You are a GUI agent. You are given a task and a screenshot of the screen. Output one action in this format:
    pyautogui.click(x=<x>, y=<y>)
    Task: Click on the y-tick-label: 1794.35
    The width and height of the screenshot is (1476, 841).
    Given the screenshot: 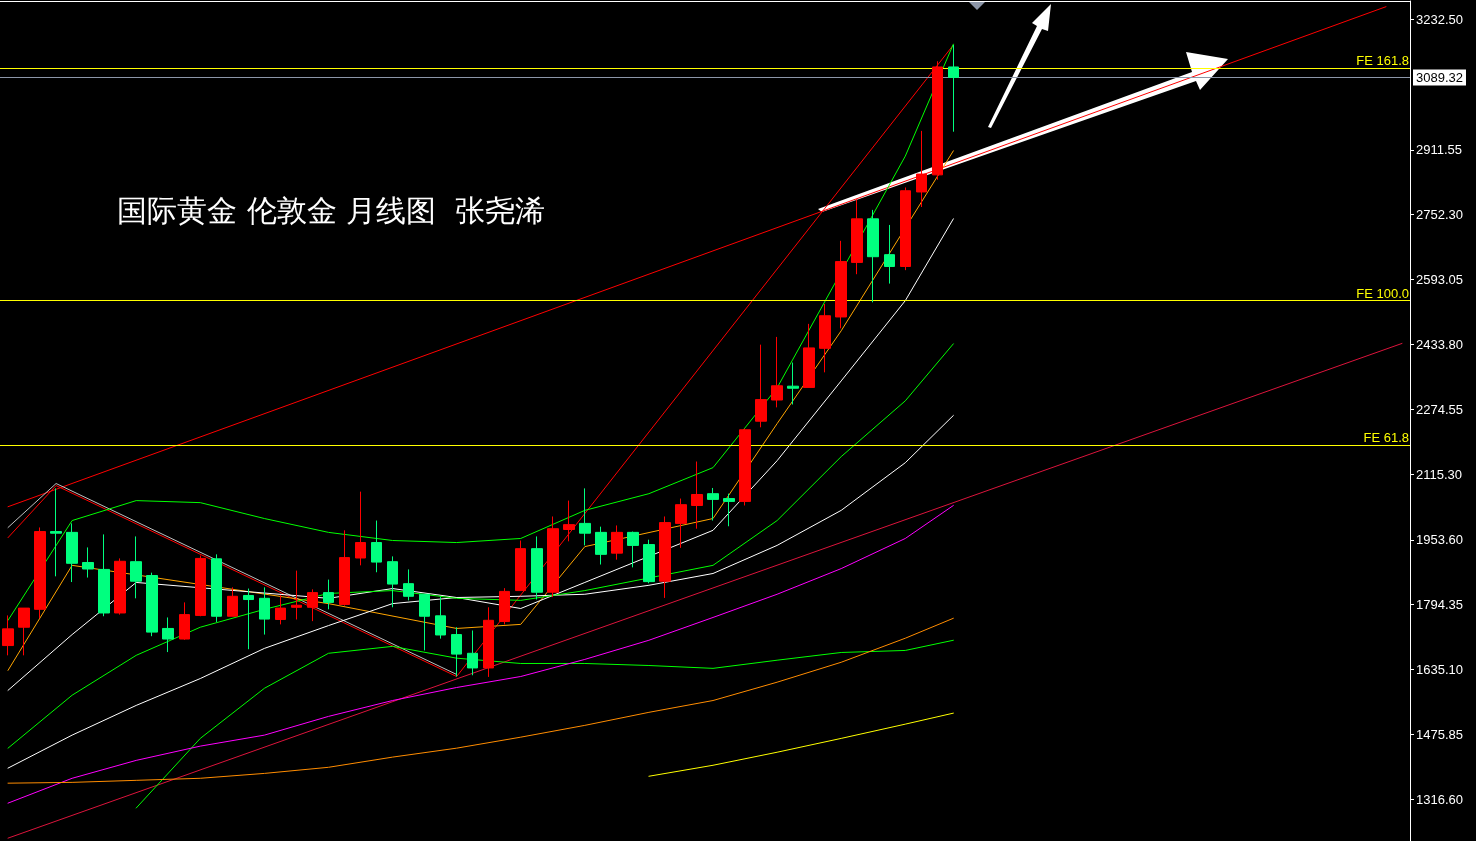 What is the action you would take?
    pyautogui.click(x=1439, y=605)
    